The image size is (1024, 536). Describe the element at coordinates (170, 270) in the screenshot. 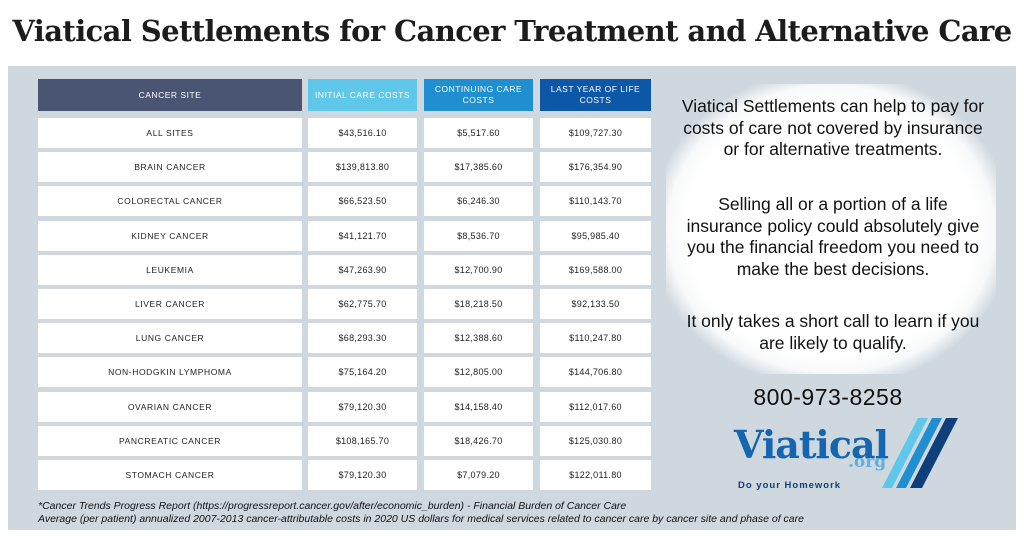

I see `cell-cancer-site: LEUKEMIA` at that location.